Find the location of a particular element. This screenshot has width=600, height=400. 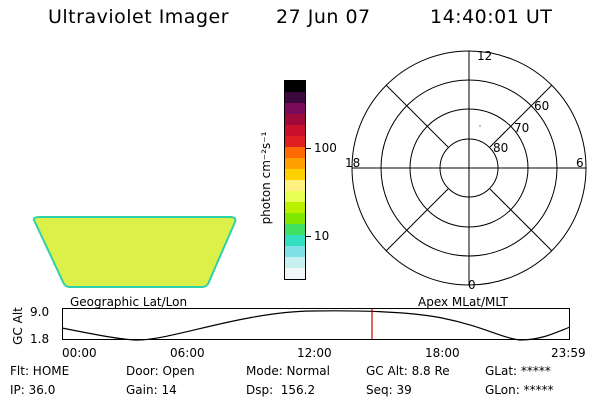

status-glon: GLon: ***** is located at coordinates (519, 390).